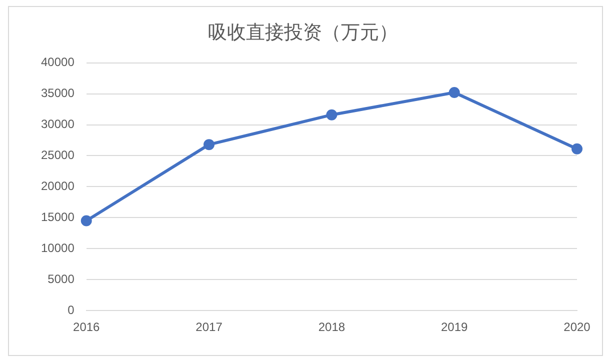 Image resolution: width=613 pixels, height=364 pixels. I want to click on y-tick-label: 15000, so click(57, 217).